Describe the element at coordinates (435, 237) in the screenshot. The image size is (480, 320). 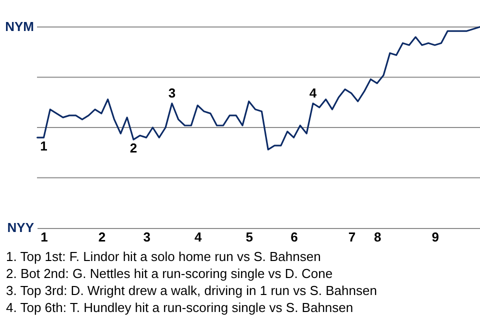
I see `x-tick-label: 9` at that location.